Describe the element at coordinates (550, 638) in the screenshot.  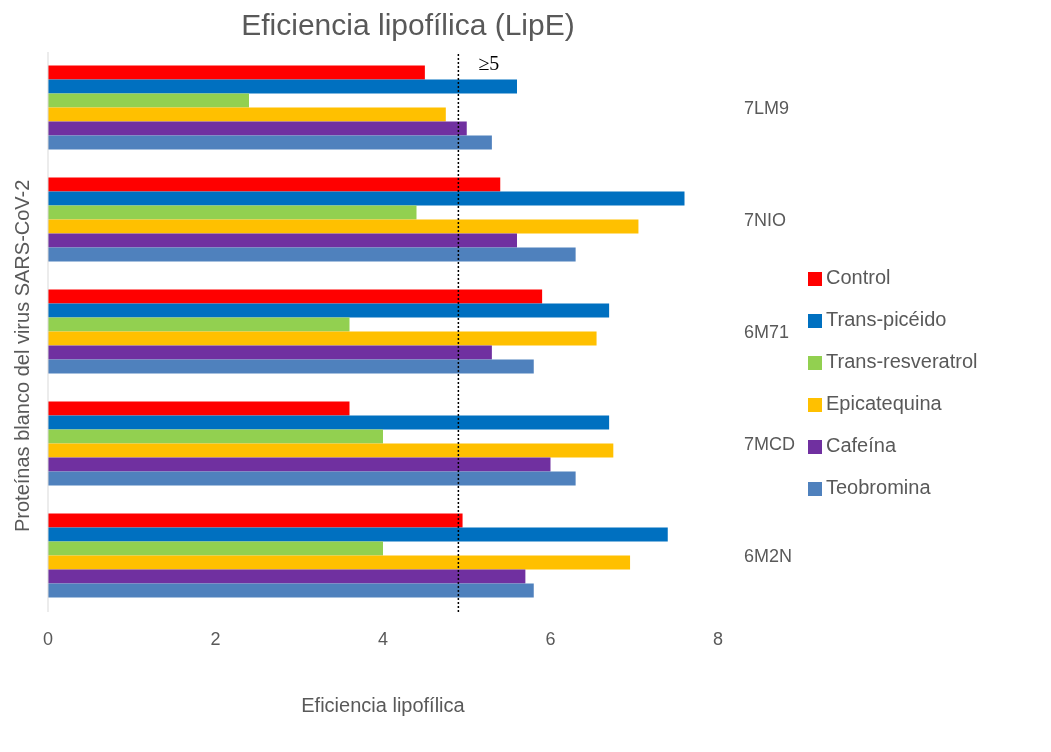
I see `x-tick-label: 6` at that location.